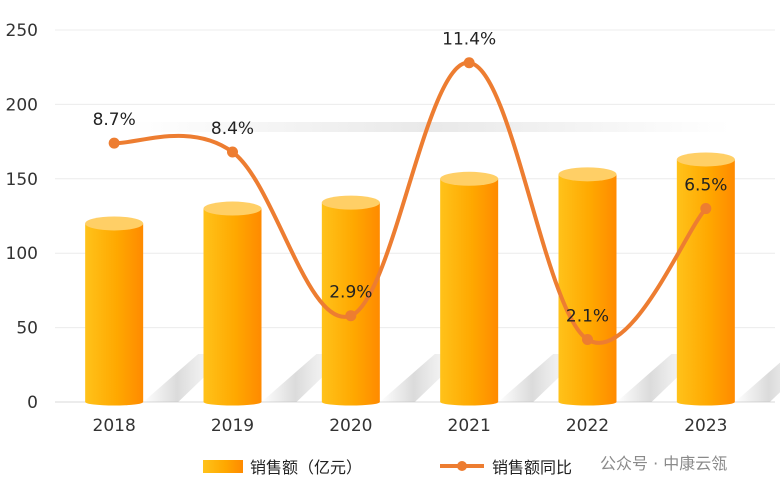 This screenshot has width=780, height=491. What do you see at coordinates (462, 466) in the screenshot?
I see `legend-swatch-point` at bounding box center [462, 466].